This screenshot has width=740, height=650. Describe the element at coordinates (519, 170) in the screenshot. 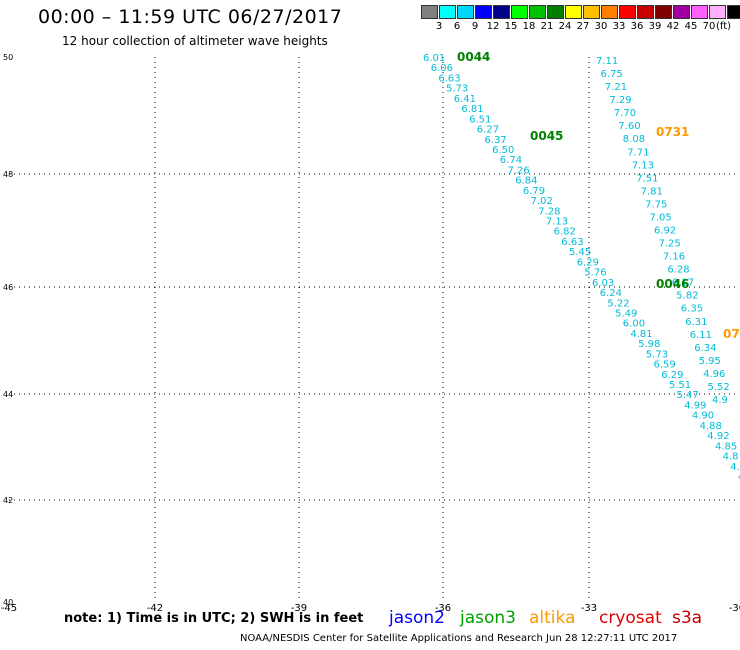

I see `wave-height-value: 7.26` at that location.